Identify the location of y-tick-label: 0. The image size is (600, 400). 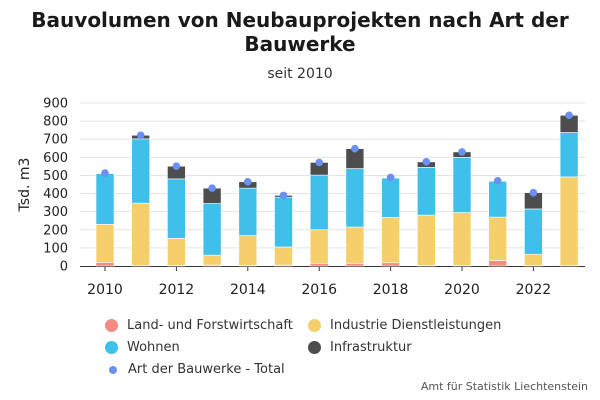
(64, 267).